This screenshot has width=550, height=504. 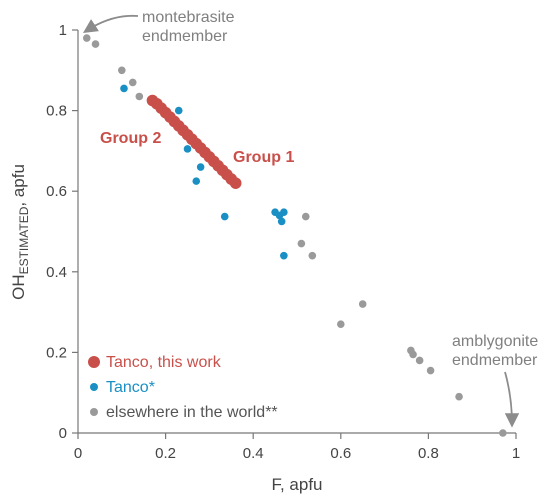 I want to click on point-tanco-this-work, so click(x=235, y=183).